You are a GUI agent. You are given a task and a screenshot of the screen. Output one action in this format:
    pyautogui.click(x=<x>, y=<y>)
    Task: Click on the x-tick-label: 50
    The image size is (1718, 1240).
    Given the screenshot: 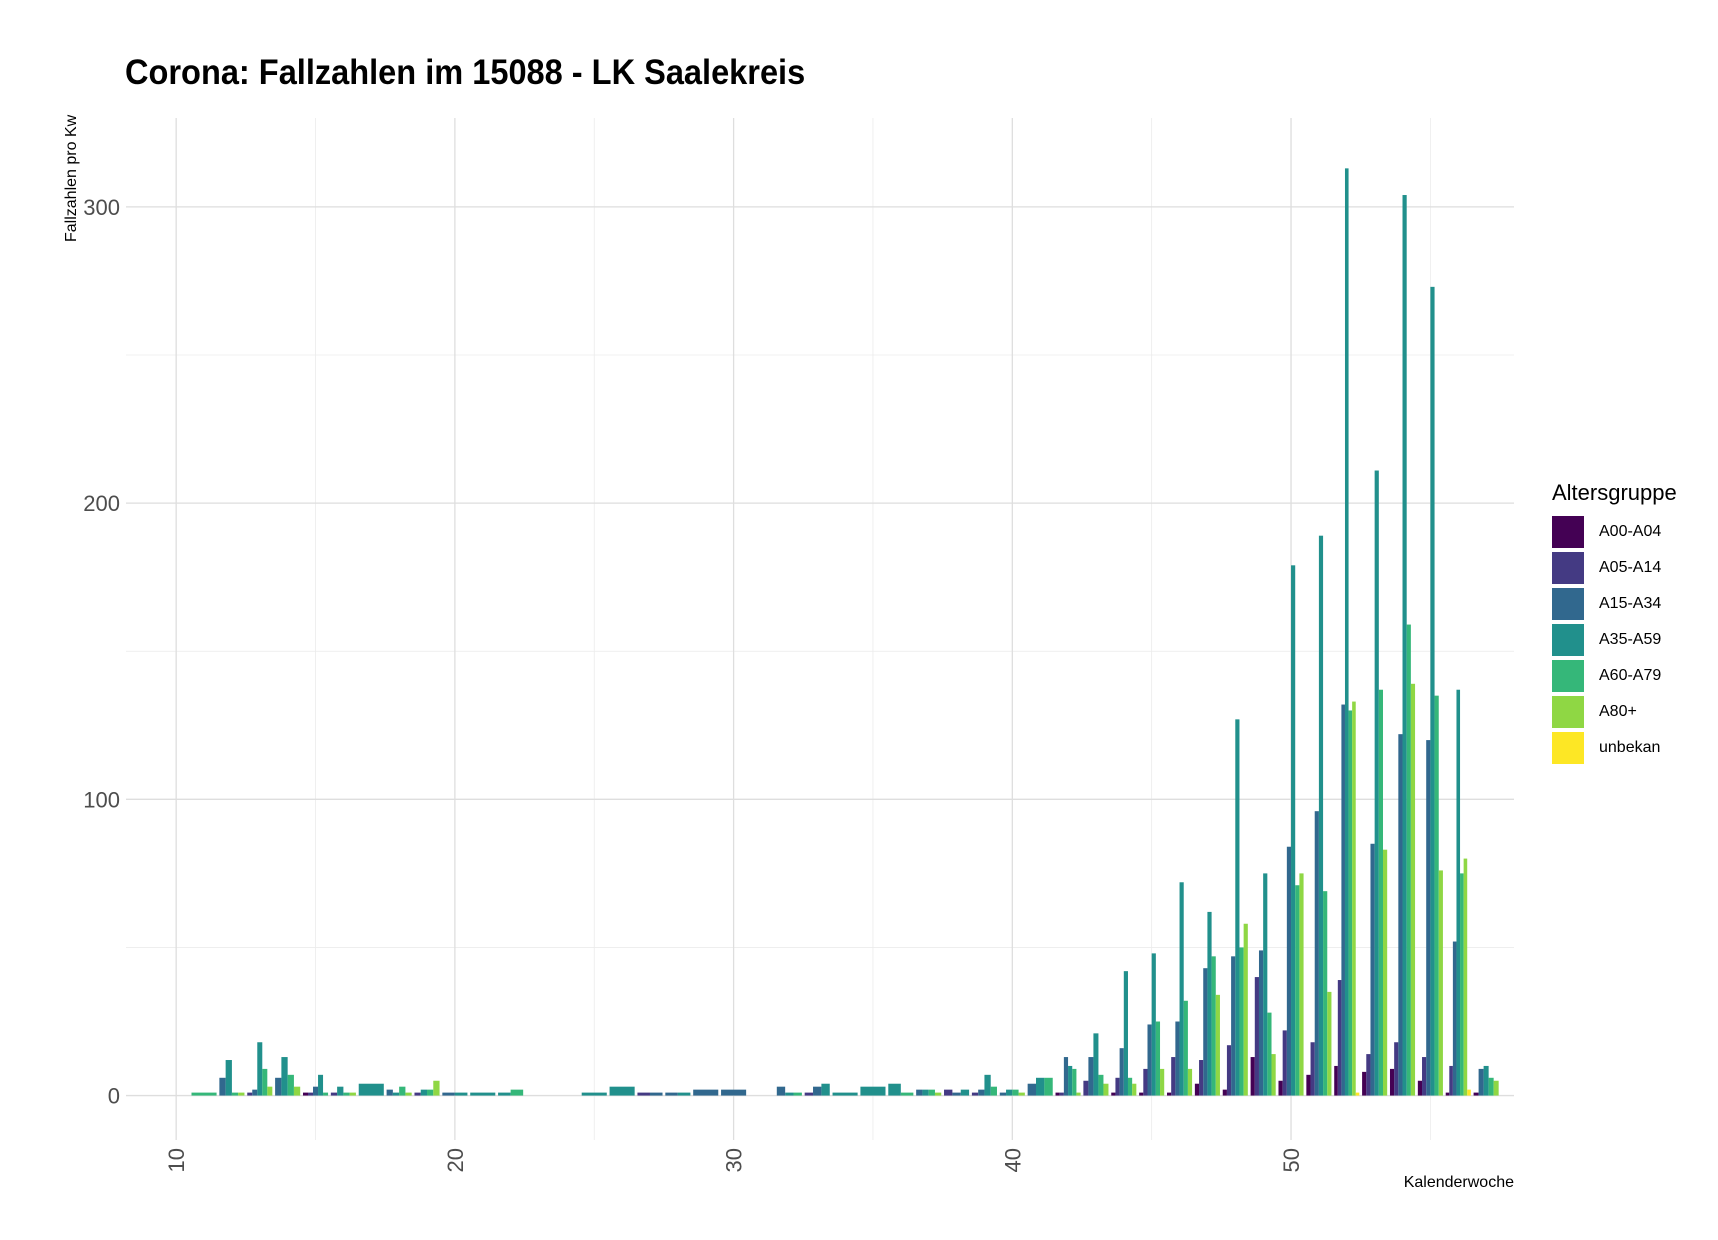 What is the action you would take?
    pyautogui.click(x=1291, y=1160)
    